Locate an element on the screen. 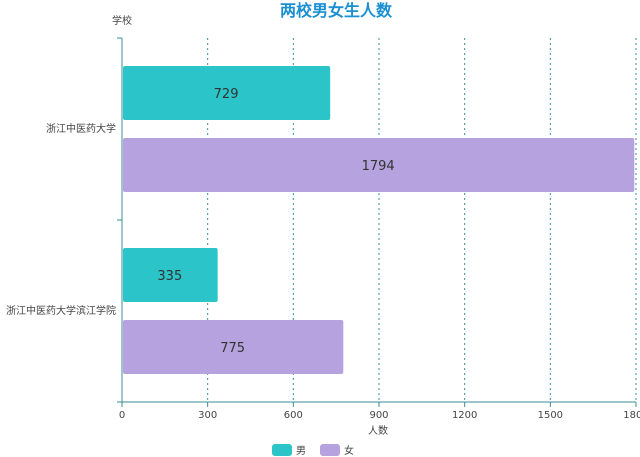 Image resolution: width=640 pixels, height=457 pixels. bar-value-label: 1794 is located at coordinates (378, 166).